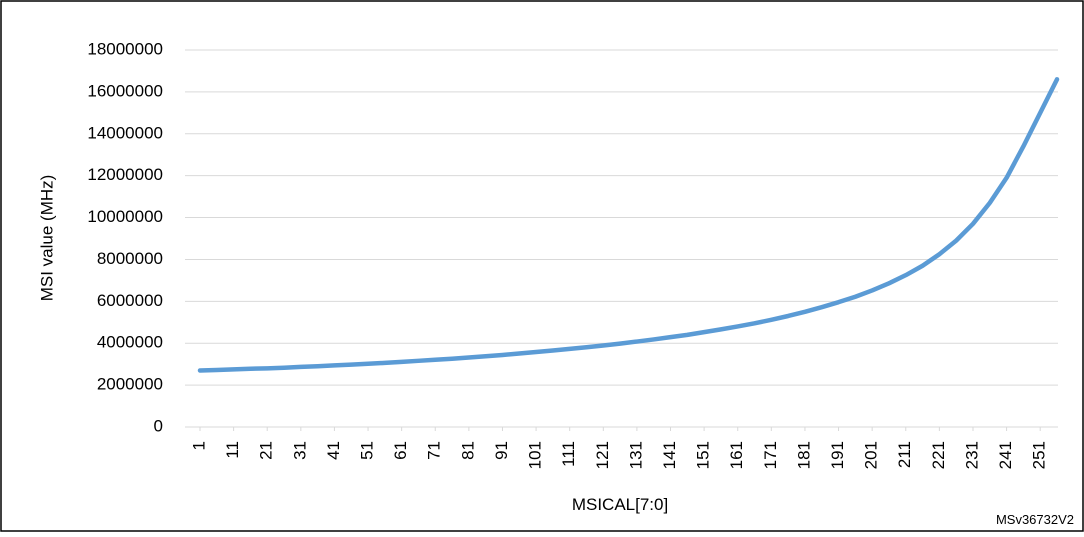 This screenshot has width=1084, height=537. I want to click on y-tick-label: 6000000, so click(130, 300).